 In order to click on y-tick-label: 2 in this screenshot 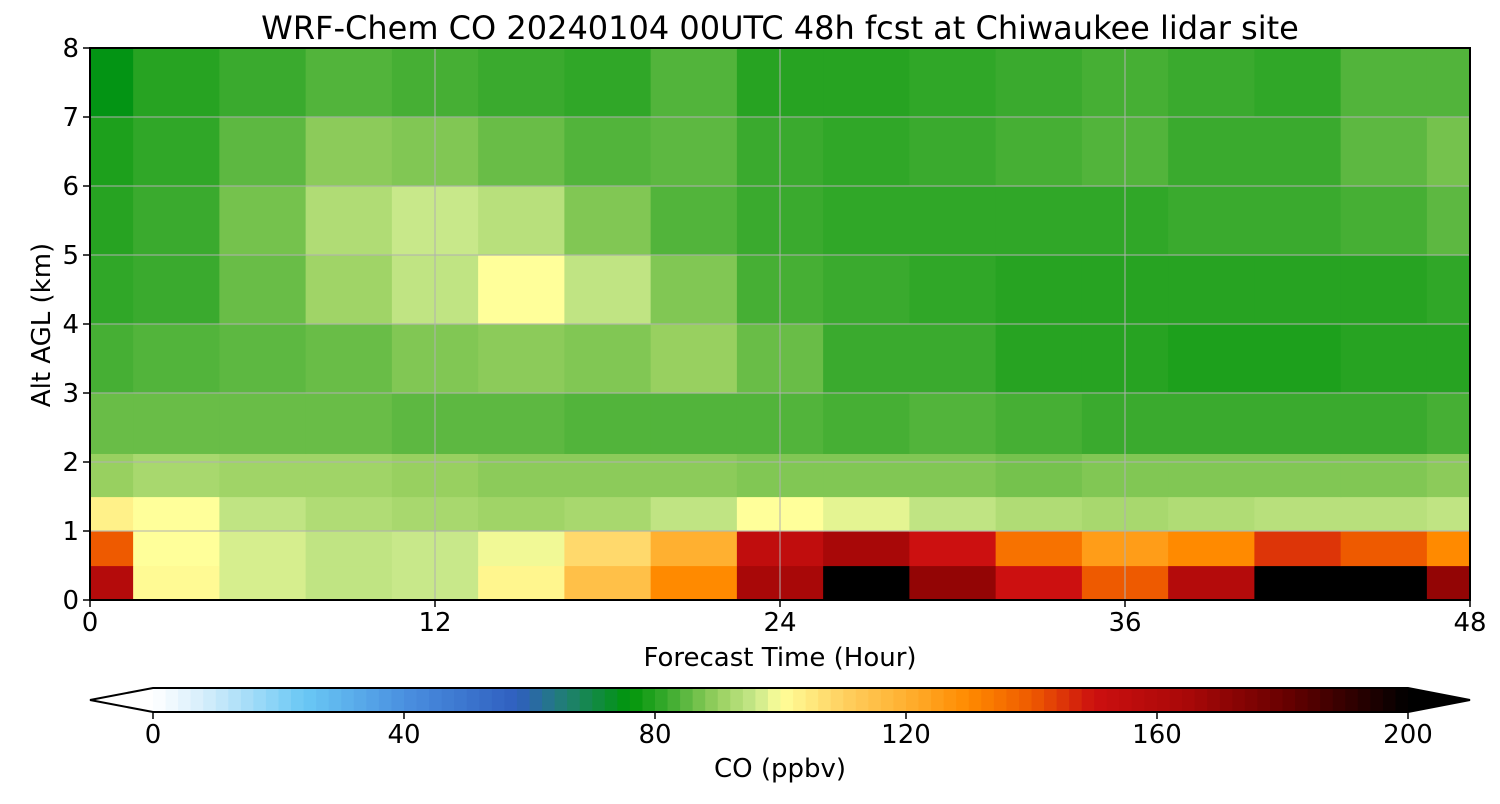, I will do `click(70, 463)`.